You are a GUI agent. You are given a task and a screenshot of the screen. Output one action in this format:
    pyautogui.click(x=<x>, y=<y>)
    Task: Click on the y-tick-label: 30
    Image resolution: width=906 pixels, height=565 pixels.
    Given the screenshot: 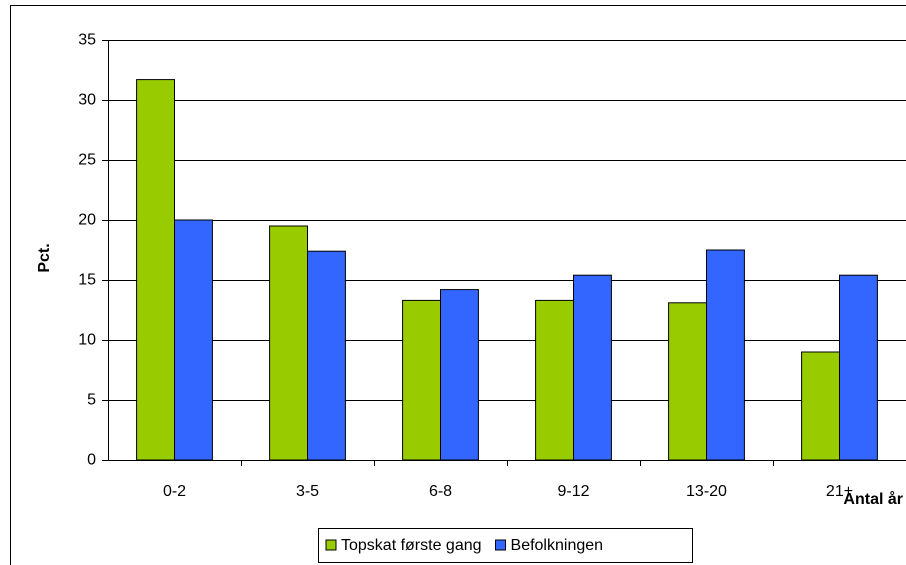 What is the action you would take?
    pyautogui.click(x=87, y=100)
    